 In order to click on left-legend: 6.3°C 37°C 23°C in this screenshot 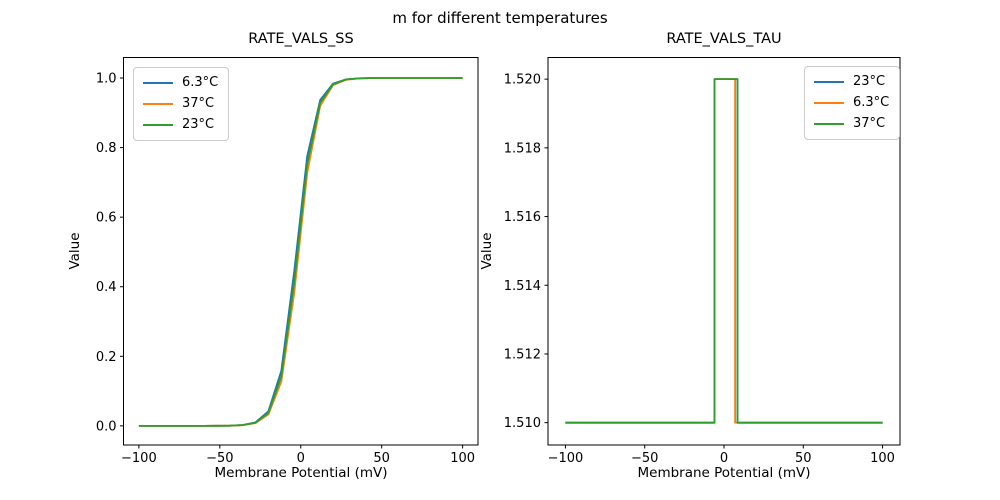, I will do `click(181, 104)`.